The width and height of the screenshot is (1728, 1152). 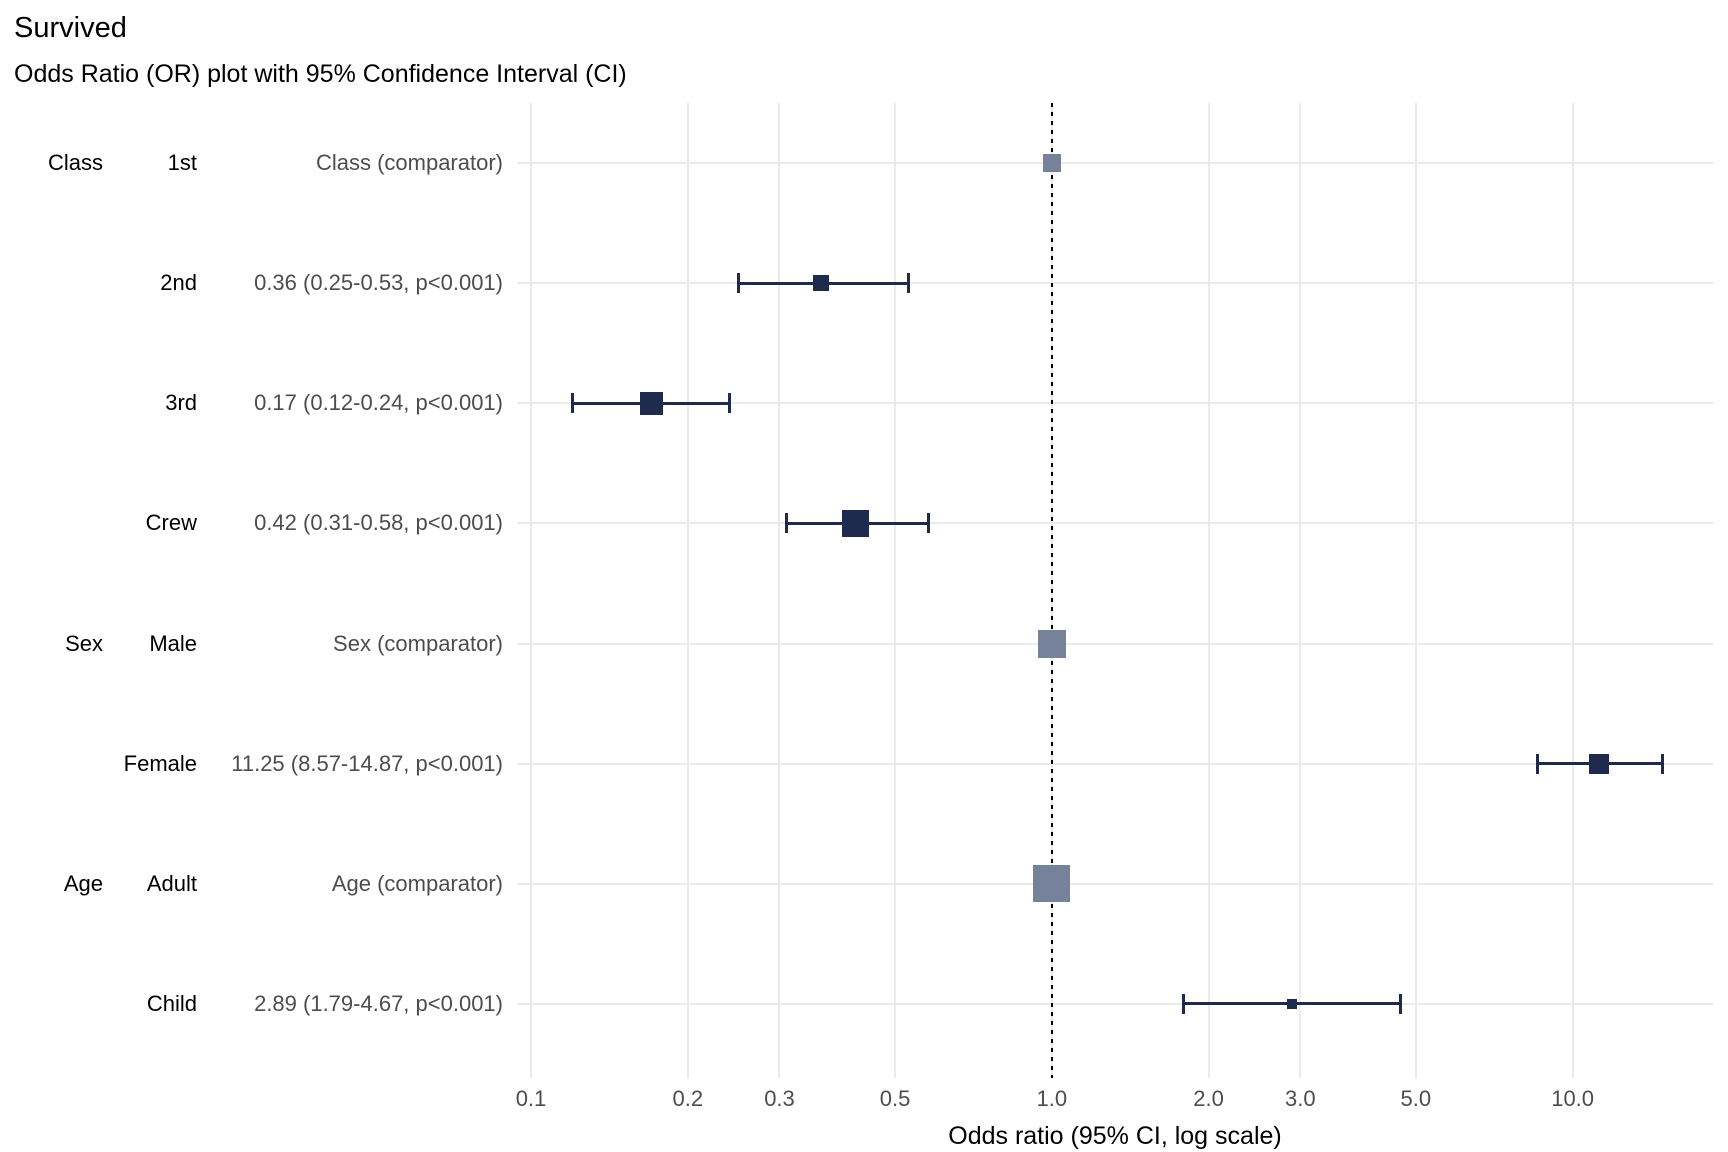 What do you see at coordinates (173, 643) in the screenshot?
I see `row-level-label: Male` at bounding box center [173, 643].